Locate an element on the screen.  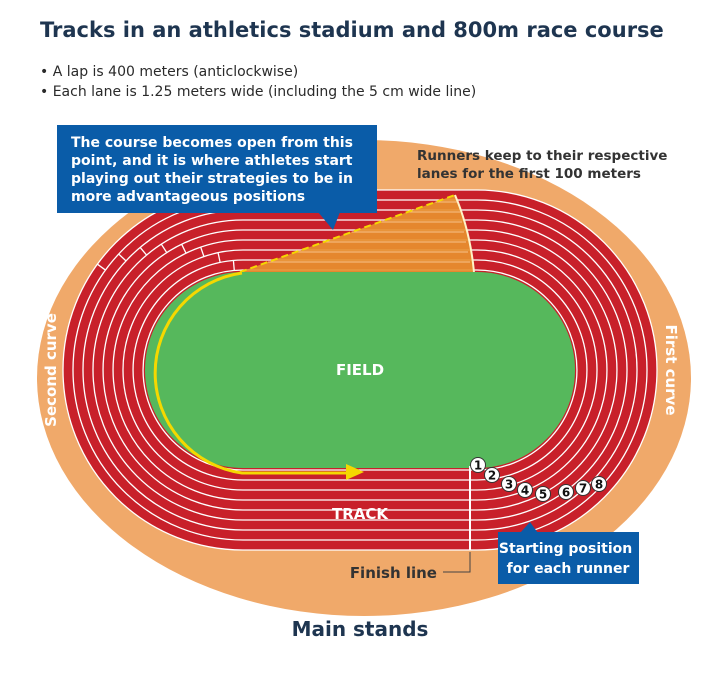
open-zone is located at coordinates (357, 233).